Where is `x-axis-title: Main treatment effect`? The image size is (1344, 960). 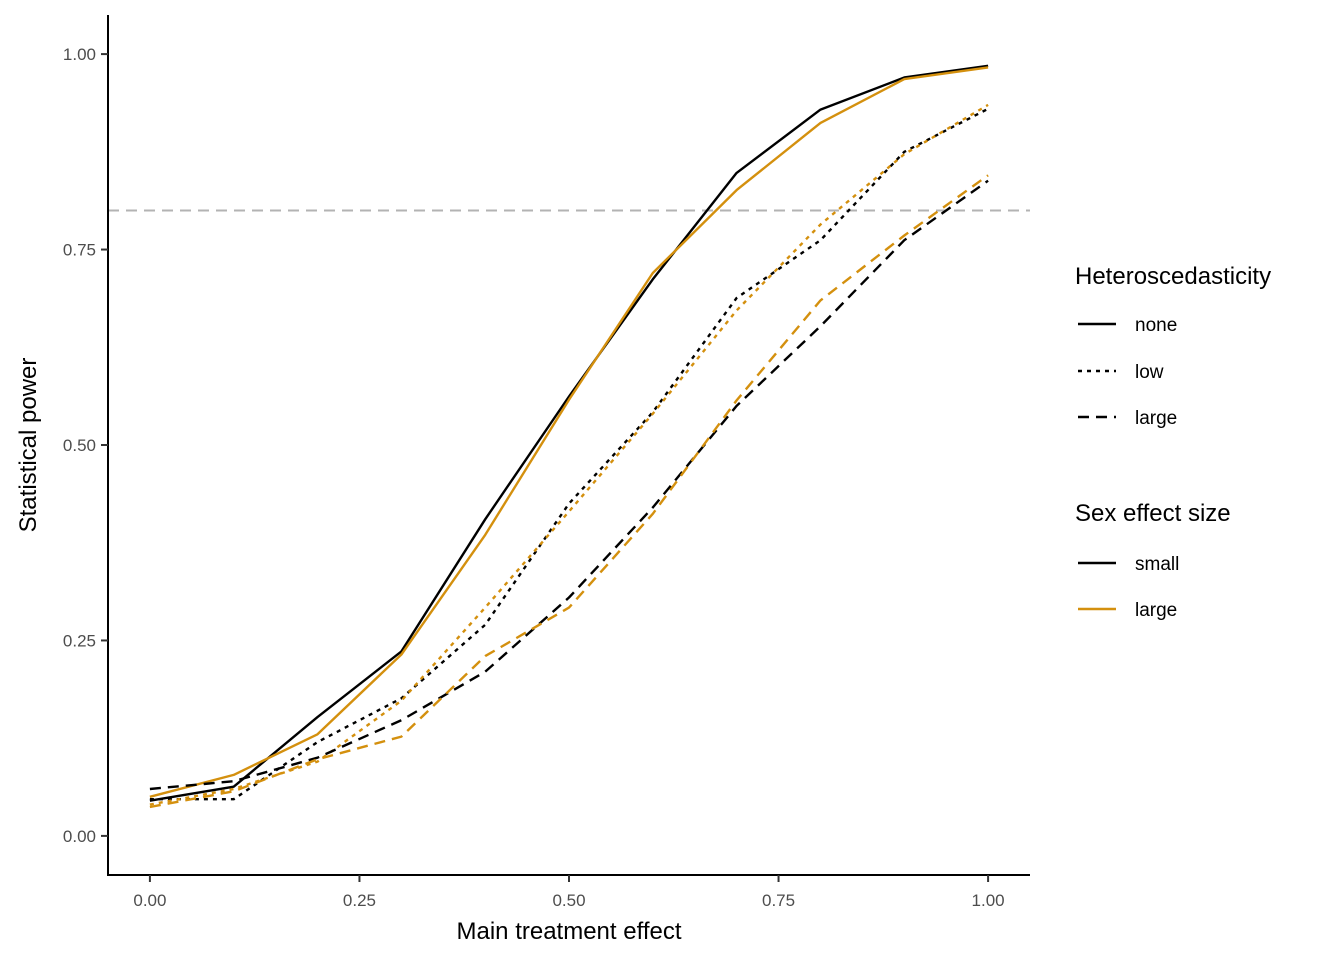 x-axis-title: Main treatment effect is located at coordinates (569, 931).